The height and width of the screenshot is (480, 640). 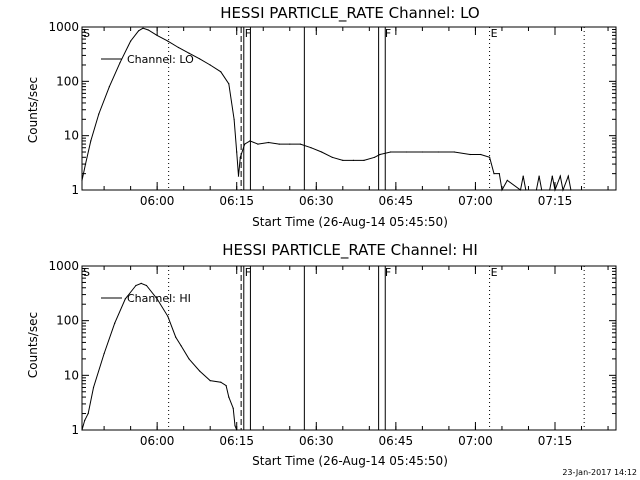 What do you see at coordinates (555, 441) in the screenshot?
I see `x-tick-label: 07:15` at bounding box center [555, 441].